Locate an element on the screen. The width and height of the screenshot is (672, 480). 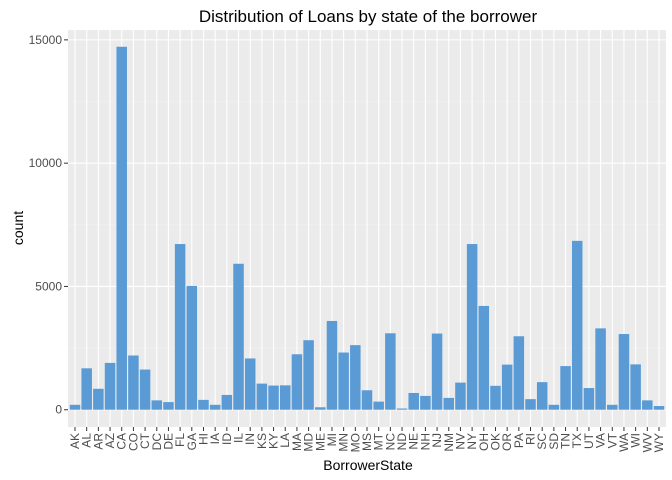
x-tick-label-wv: WV is located at coordinates (647, 442).